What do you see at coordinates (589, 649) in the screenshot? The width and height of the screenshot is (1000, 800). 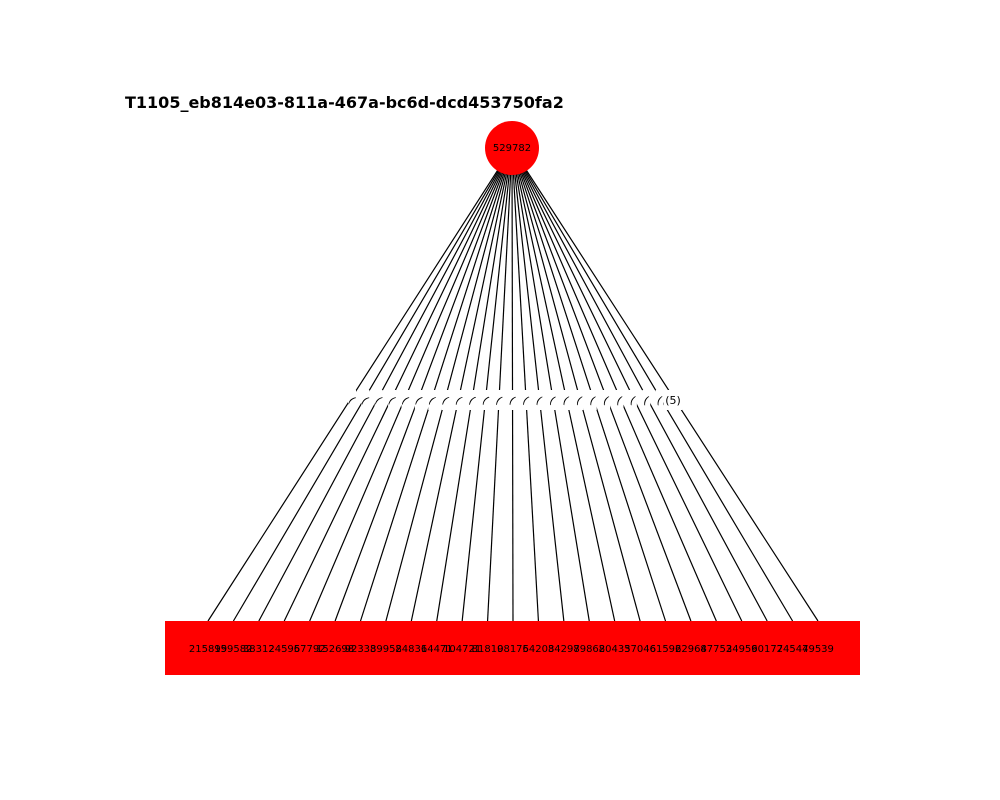 I see `child-node-label: 79868` at bounding box center [589, 649].